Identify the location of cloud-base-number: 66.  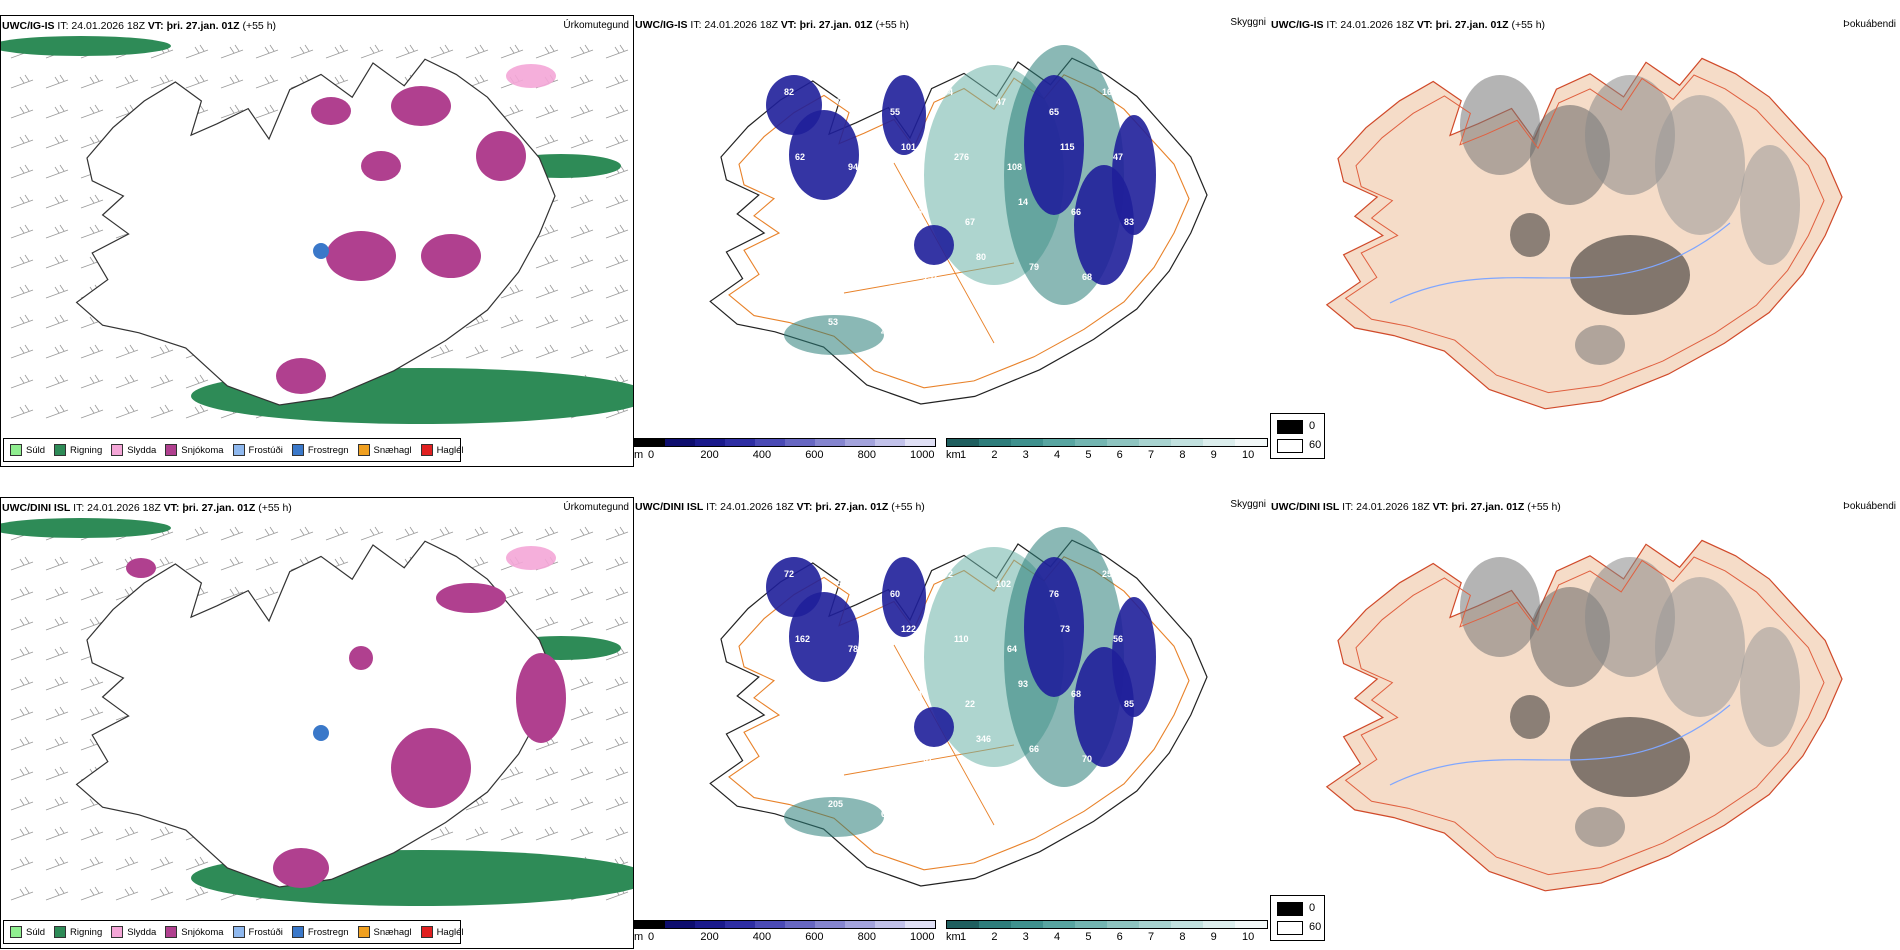
(1034, 749).